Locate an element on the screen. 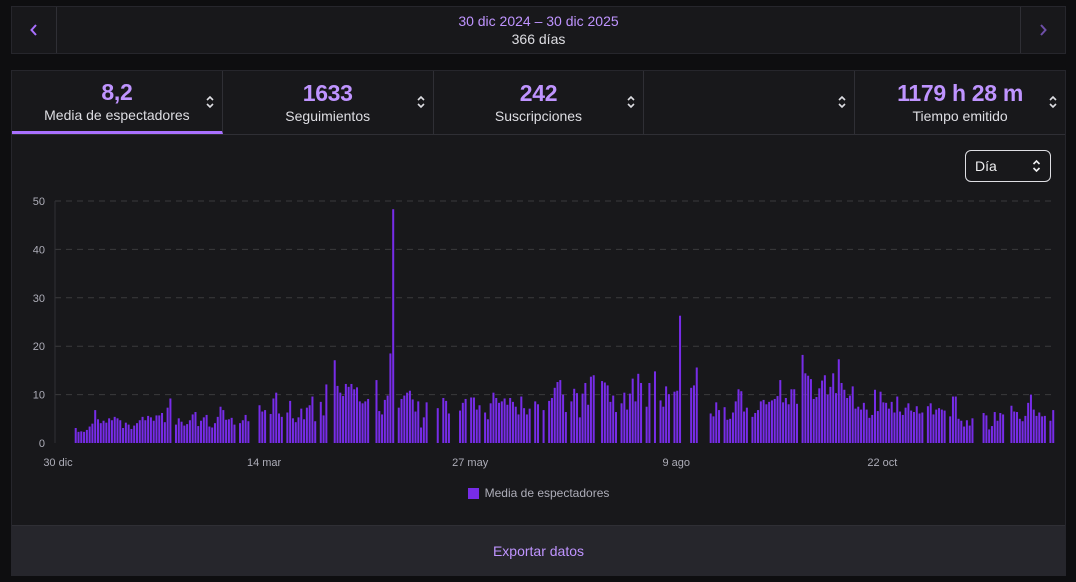  previous-range-button is located at coordinates (34, 30).